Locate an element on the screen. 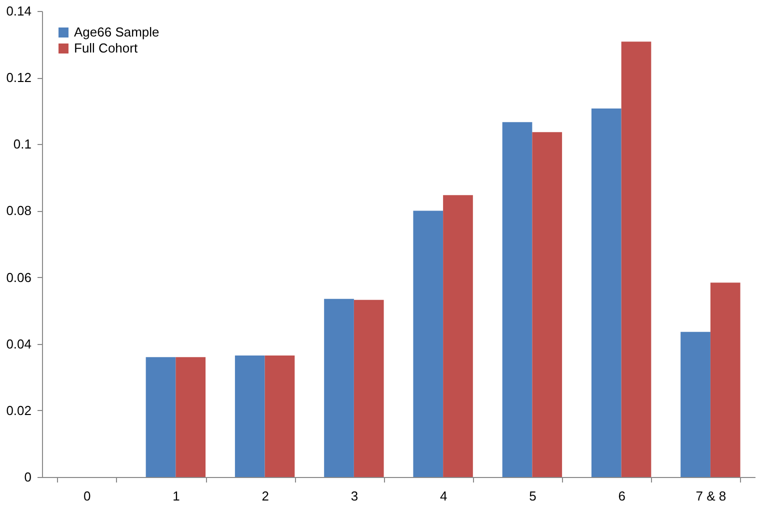 The width and height of the screenshot is (760, 508). x-tick-label: 4 is located at coordinates (444, 496).